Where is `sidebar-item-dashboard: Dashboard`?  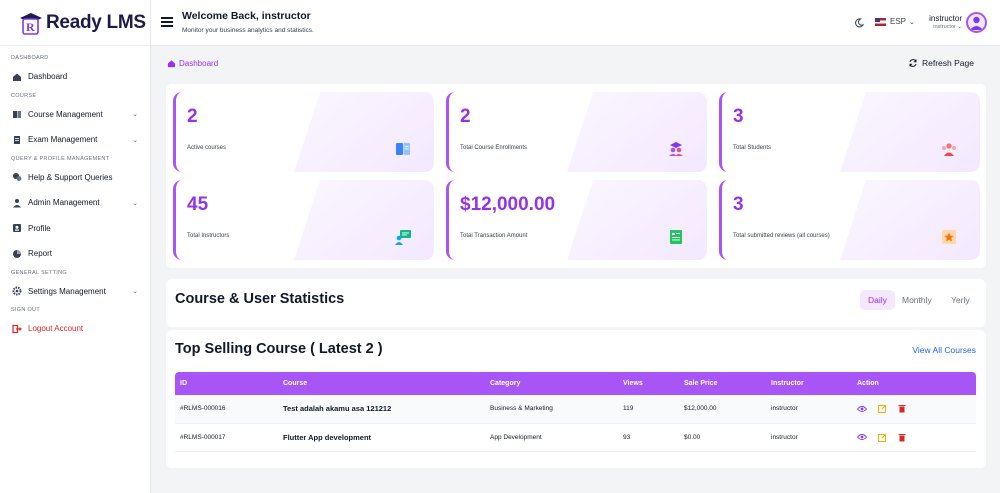 sidebar-item-dashboard: Dashboard is located at coordinates (75, 77).